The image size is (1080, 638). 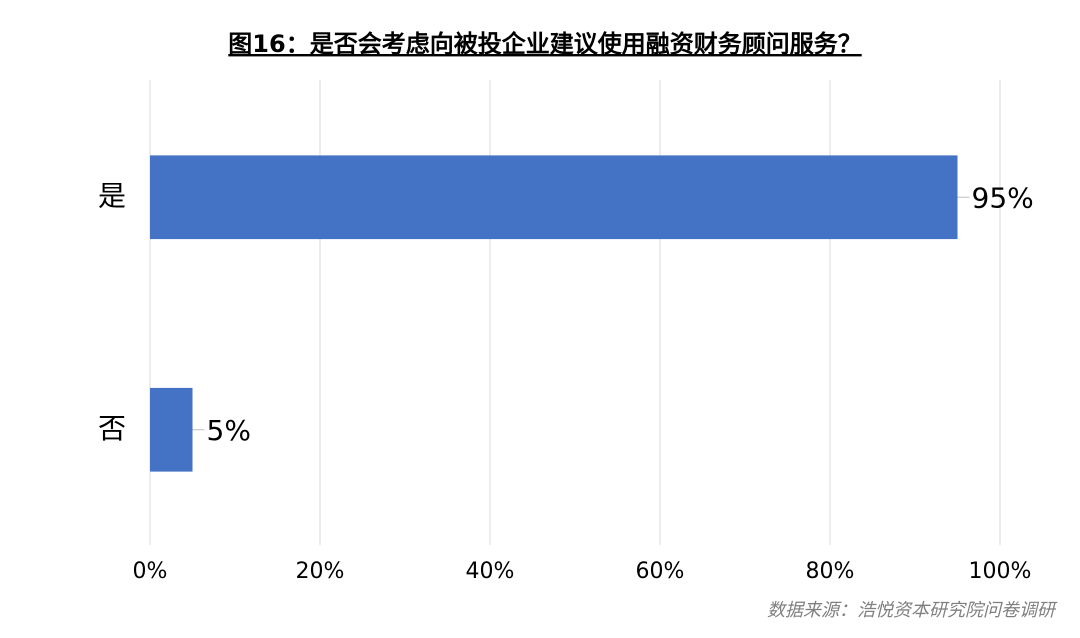 I want to click on value-label: 95%, so click(x=1003, y=197).